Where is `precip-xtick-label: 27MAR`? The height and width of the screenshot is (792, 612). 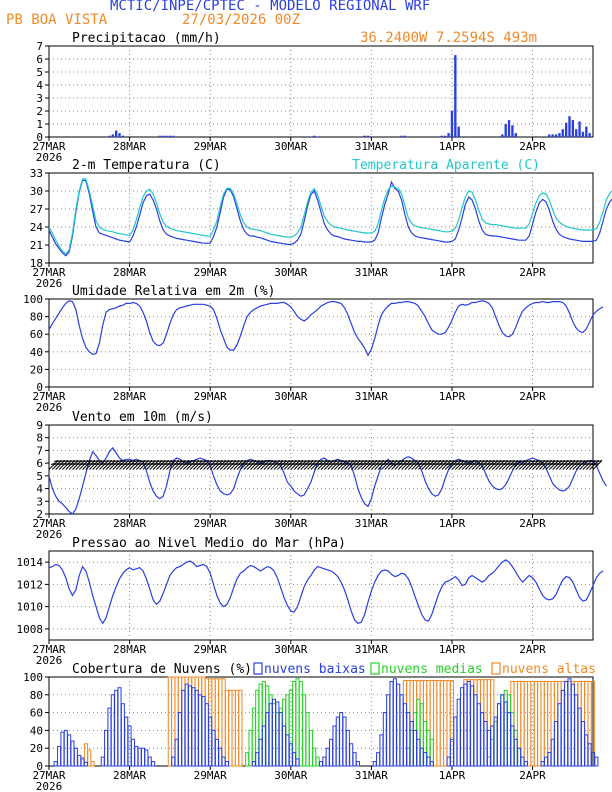
precip-xtick-label: 27MAR is located at coordinates (48, 146).